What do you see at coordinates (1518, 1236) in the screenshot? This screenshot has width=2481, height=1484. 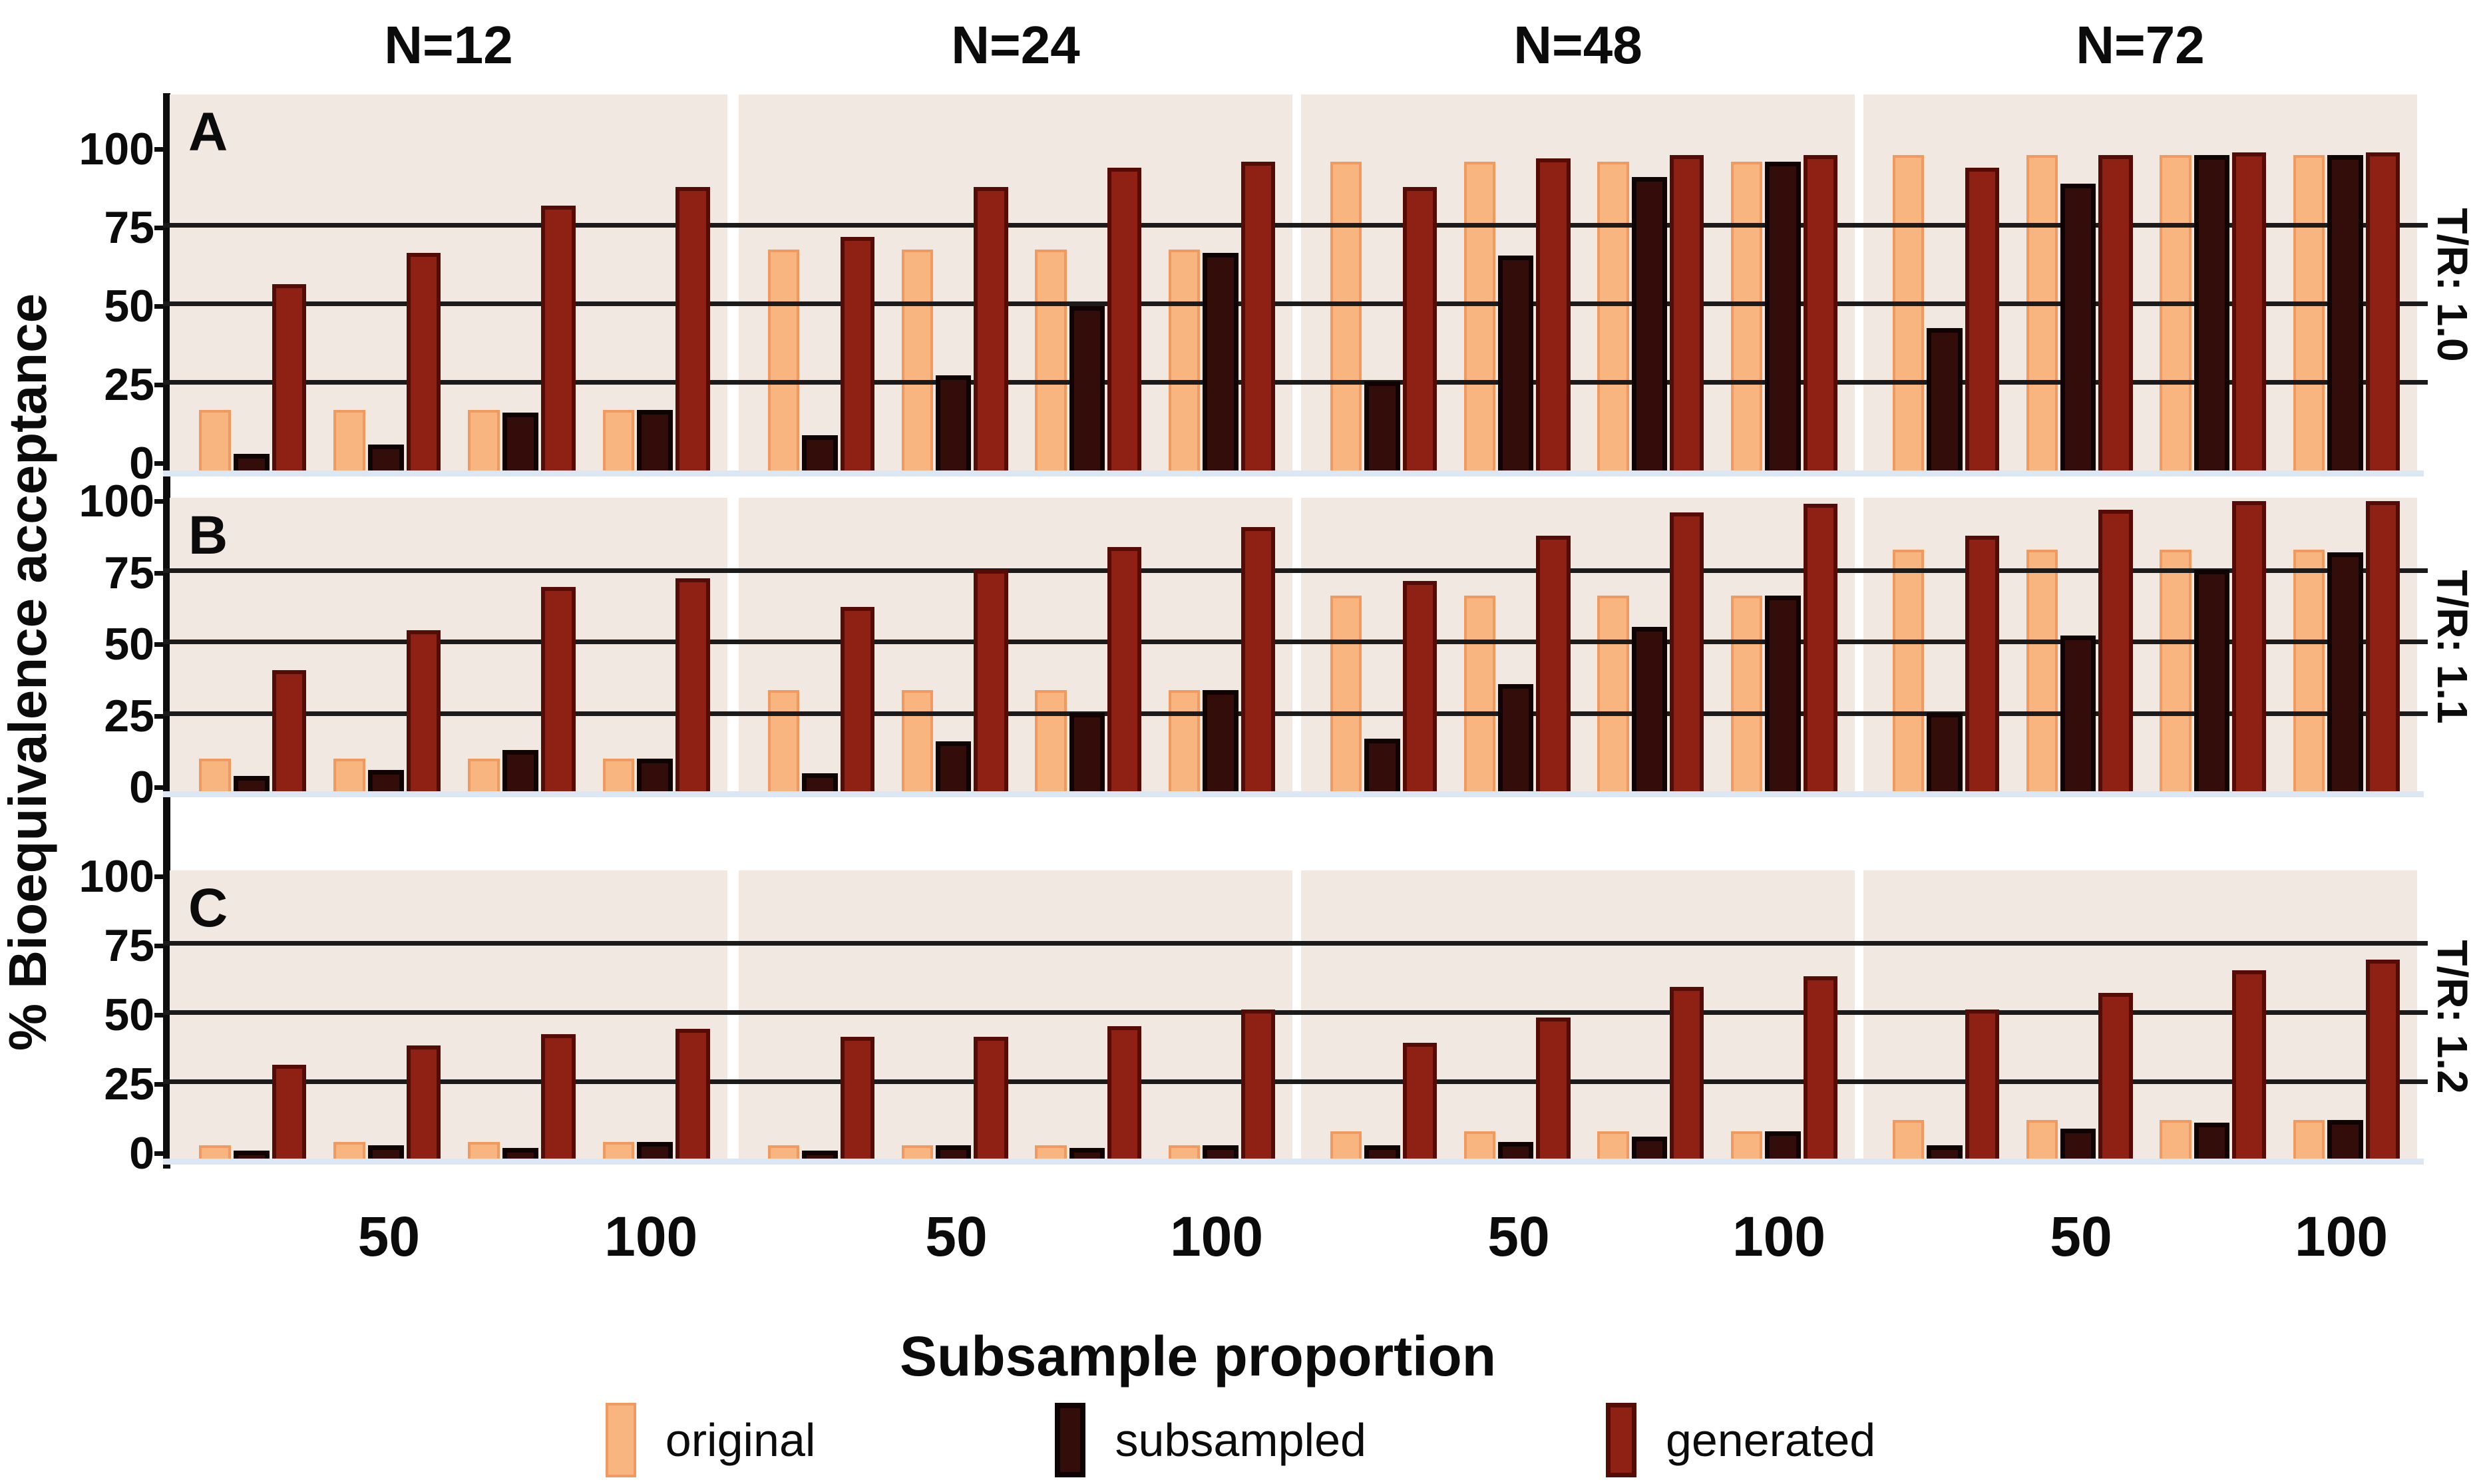 I see `x-tick-label-50: 50` at bounding box center [1518, 1236].